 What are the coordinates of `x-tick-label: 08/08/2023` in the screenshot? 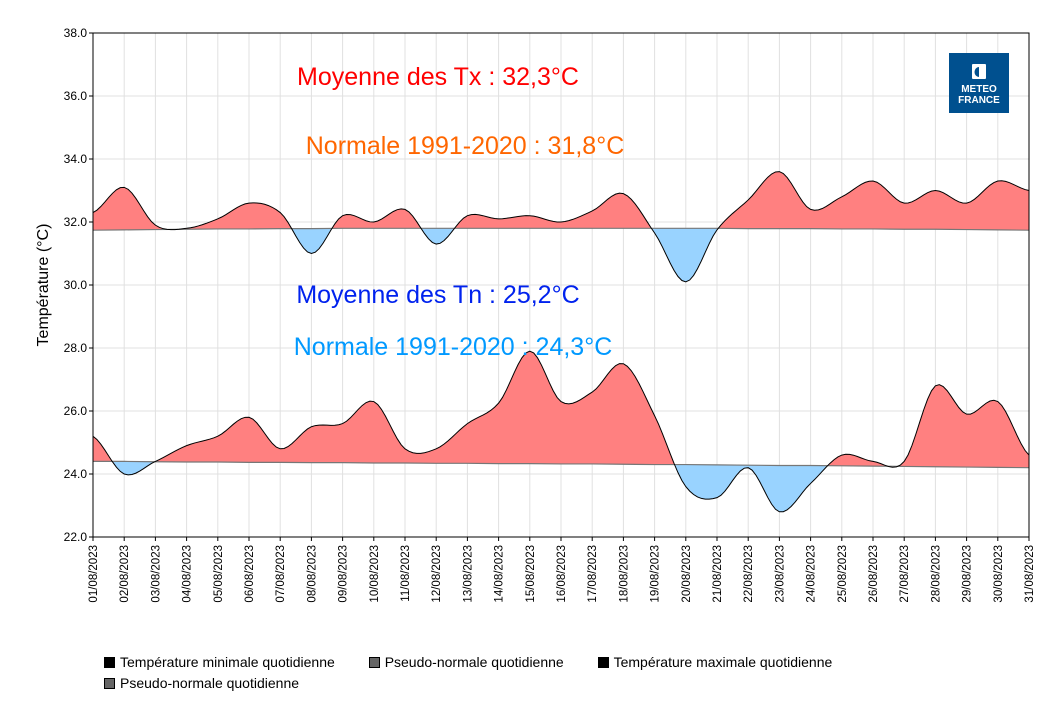 It's located at (312, 574).